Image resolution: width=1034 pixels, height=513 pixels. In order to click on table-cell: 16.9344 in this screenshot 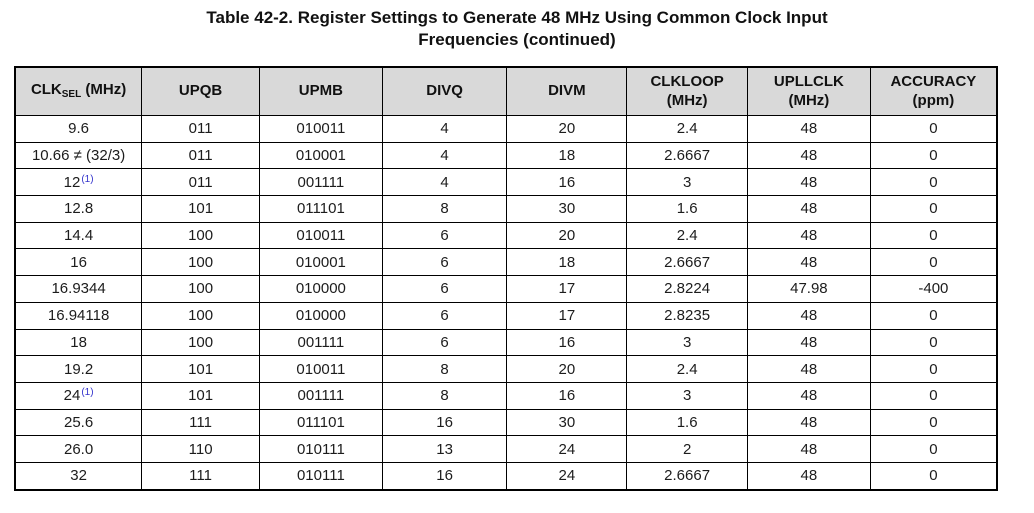, I will do `click(78, 289)`.